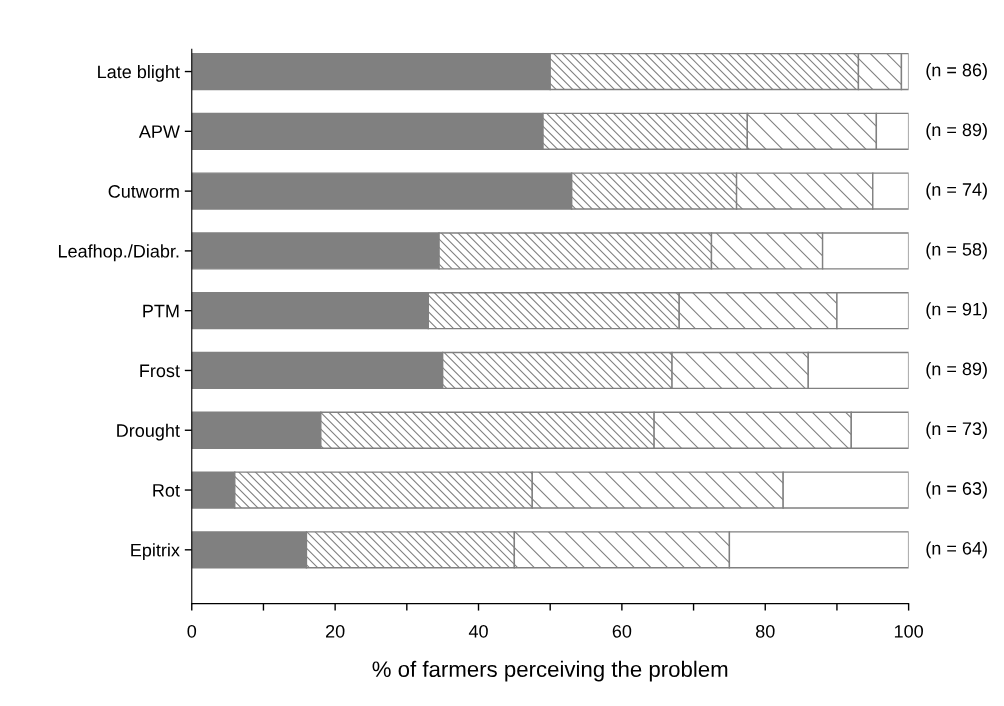 The image size is (1004, 706). Describe the element at coordinates (478, 631) in the screenshot. I see `x-tick-label: 40` at that location.